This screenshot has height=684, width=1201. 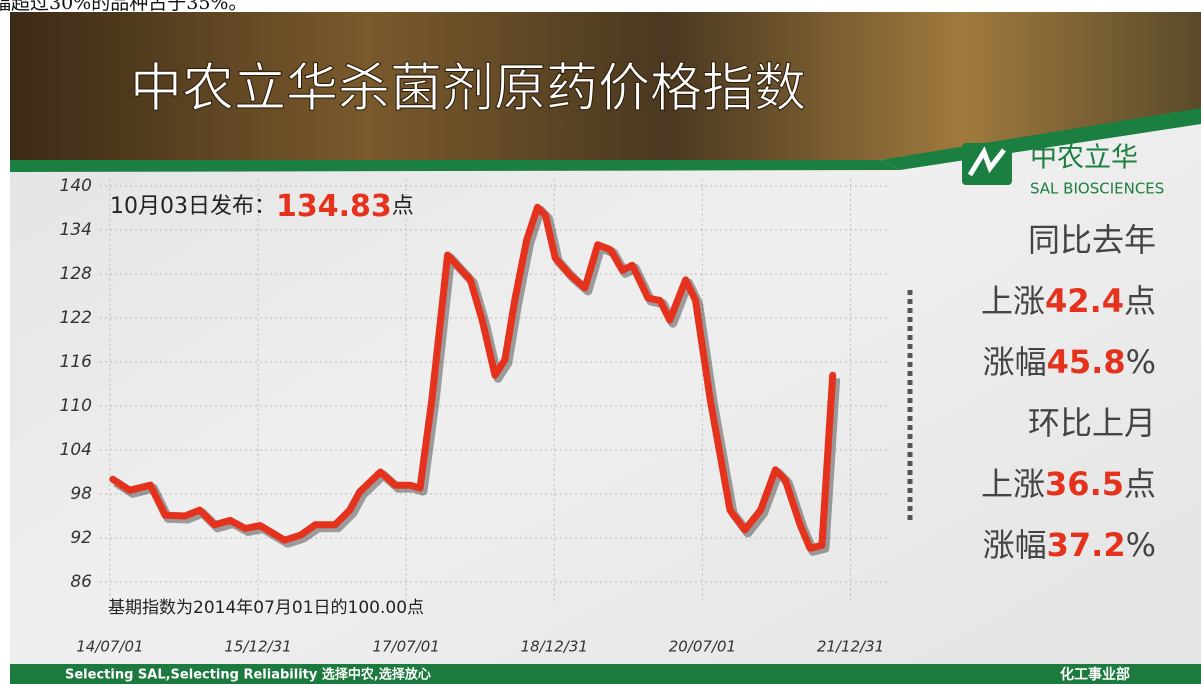 What do you see at coordinates (76, 274) in the screenshot?
I see `y-tick-label: 128` at bounding box center [76, 274].